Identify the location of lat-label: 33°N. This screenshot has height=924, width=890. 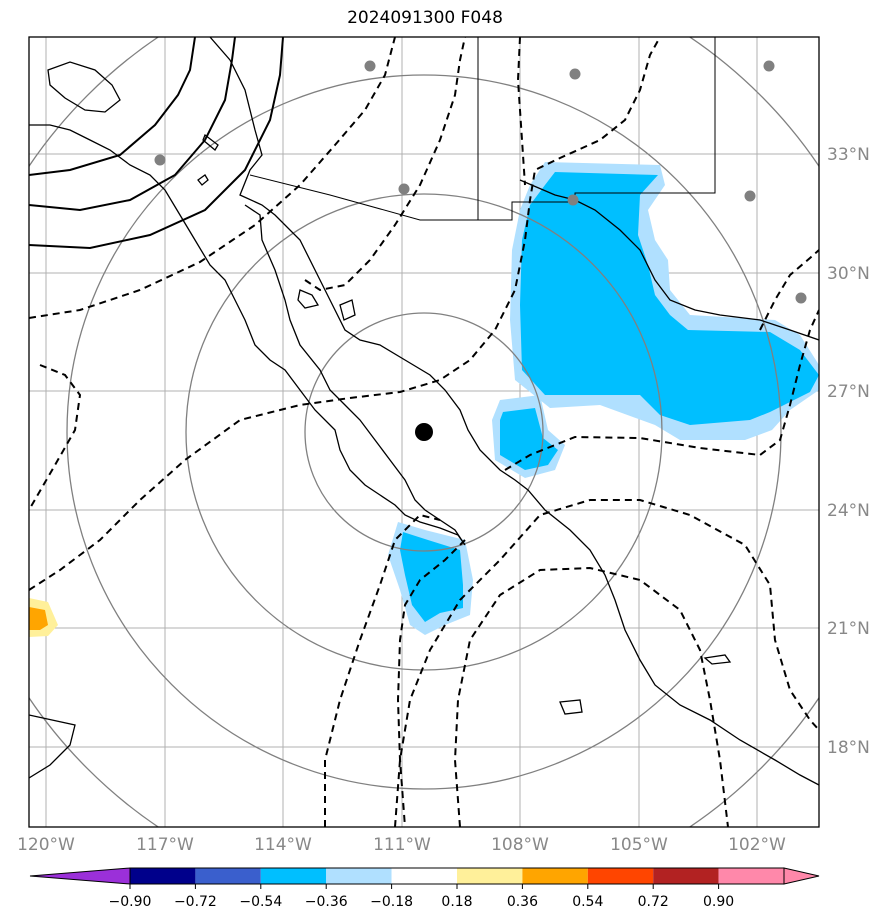
(848, 155).